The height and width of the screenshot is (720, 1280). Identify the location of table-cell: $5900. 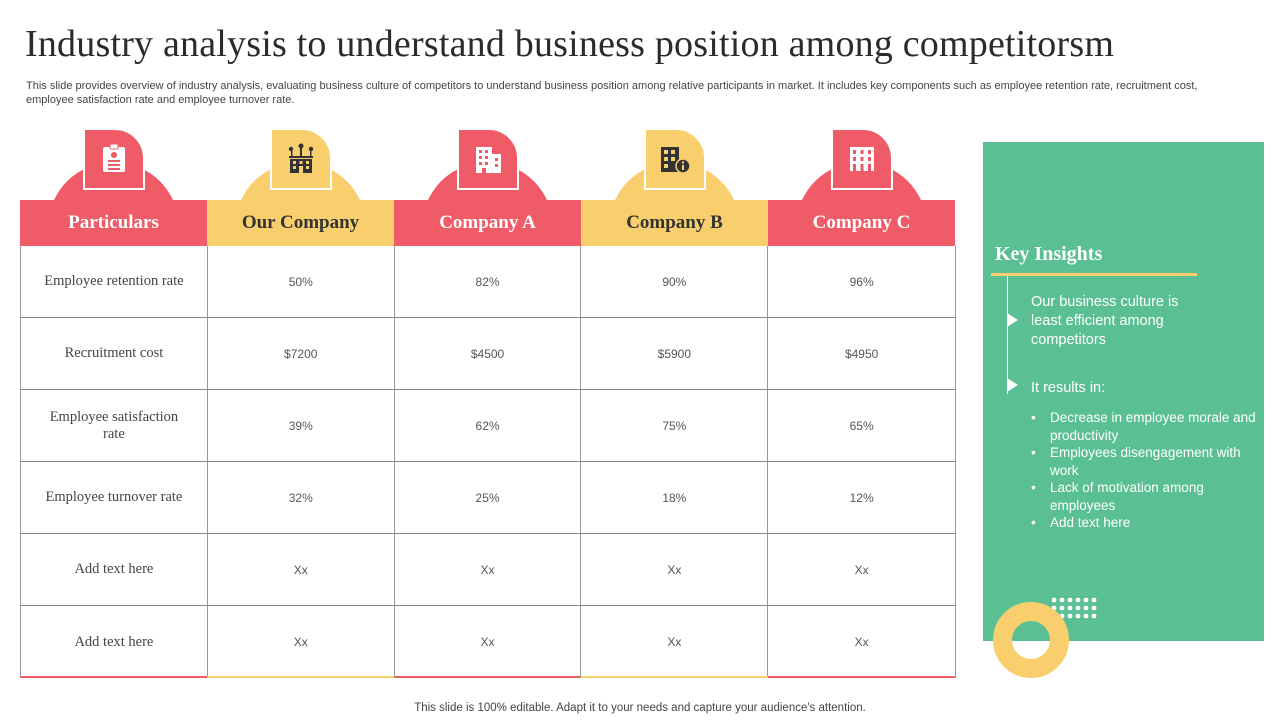
(675, 353).